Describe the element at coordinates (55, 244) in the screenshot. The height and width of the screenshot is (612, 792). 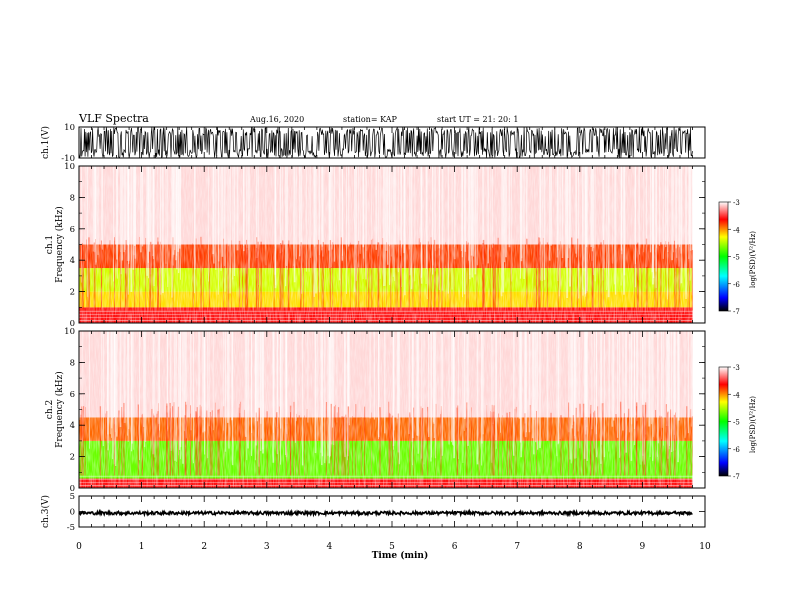
I see `ch1-spectrogram-ylabel: ch.1Frequency (kHz)` at that location.